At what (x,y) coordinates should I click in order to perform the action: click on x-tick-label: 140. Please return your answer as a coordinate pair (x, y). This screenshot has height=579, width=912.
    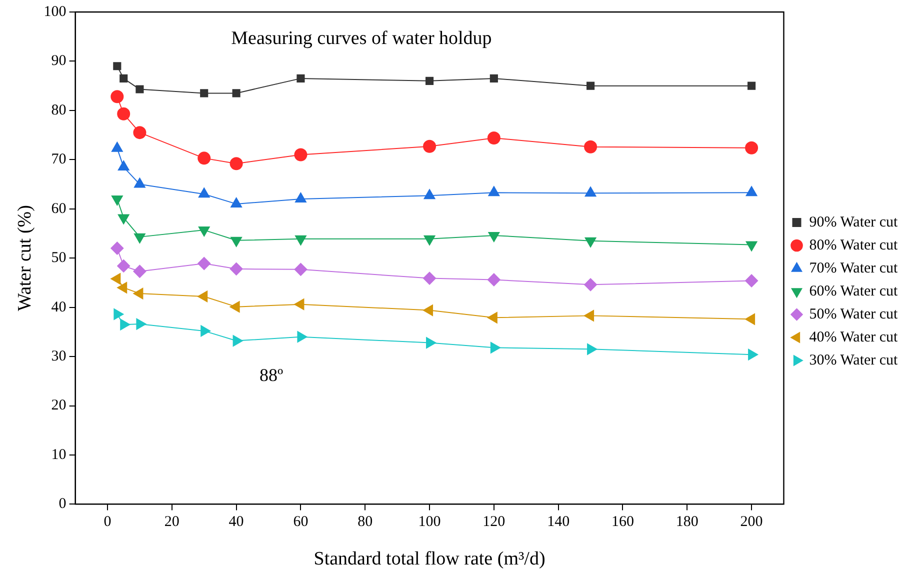
    Looking at the image, I should click on (558, 522).